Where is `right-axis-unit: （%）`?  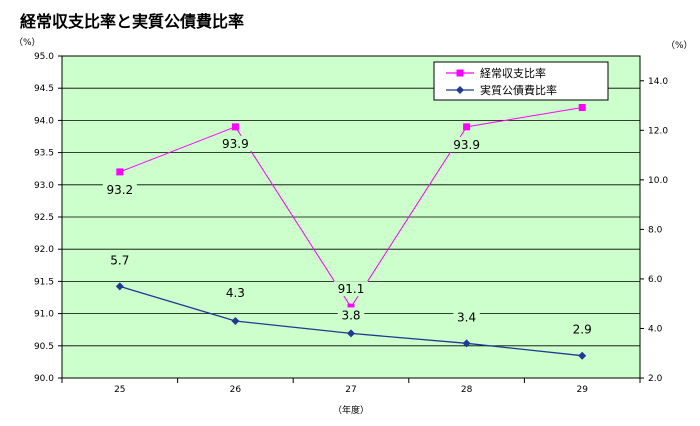
right-axis-unit: （%） is located at coordinates (679, 45).